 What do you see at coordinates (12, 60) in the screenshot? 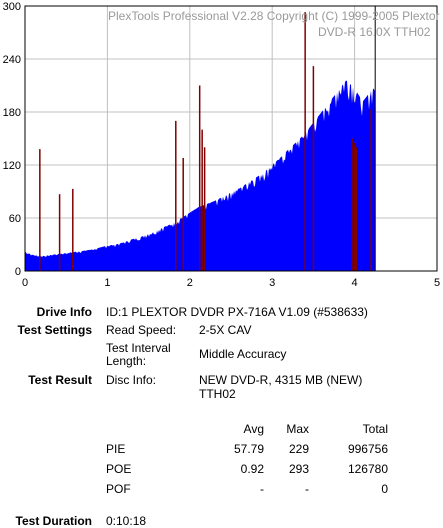
I see `y-tick-label: 240` at bounding box center [12, 60].